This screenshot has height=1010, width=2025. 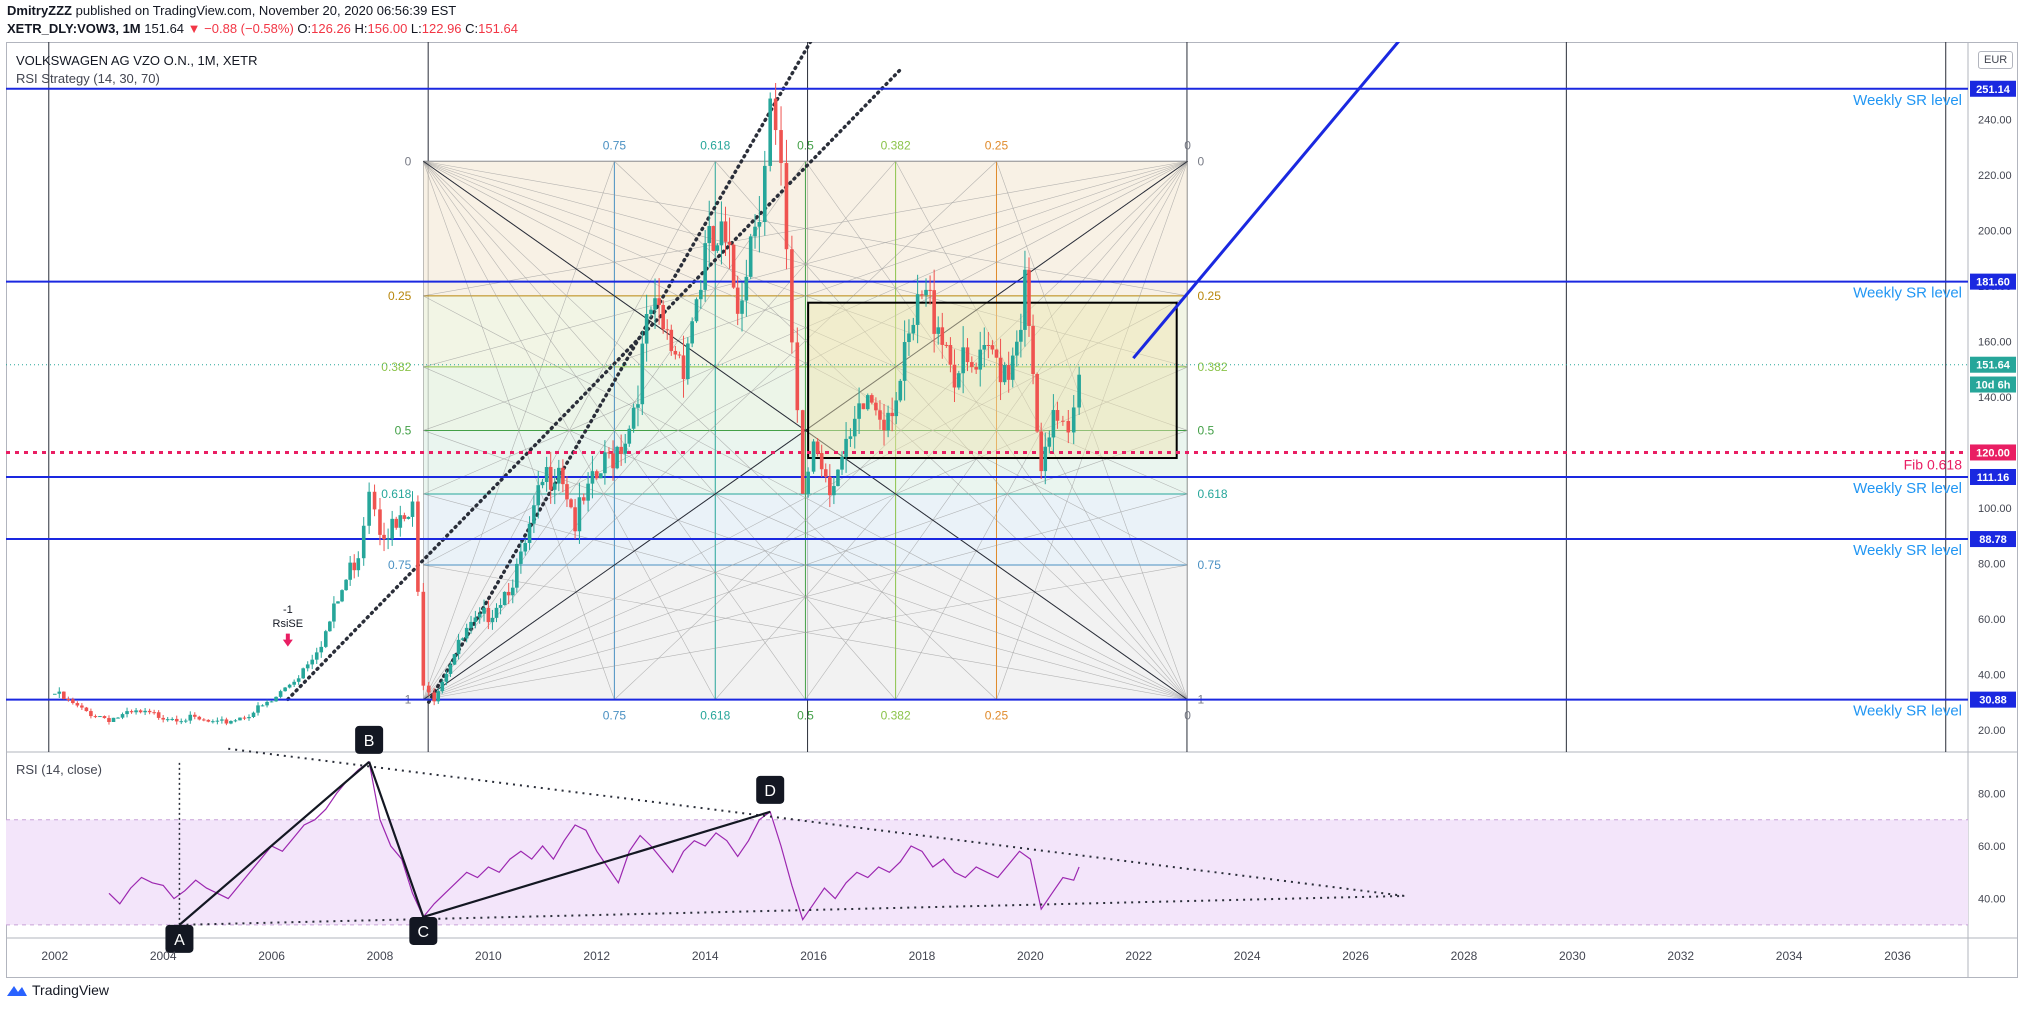 What do you see at coordinates (1210, 296) in the screenshot?
I see `gann-right-label: 0.25` at bounding box center [1210, 296].